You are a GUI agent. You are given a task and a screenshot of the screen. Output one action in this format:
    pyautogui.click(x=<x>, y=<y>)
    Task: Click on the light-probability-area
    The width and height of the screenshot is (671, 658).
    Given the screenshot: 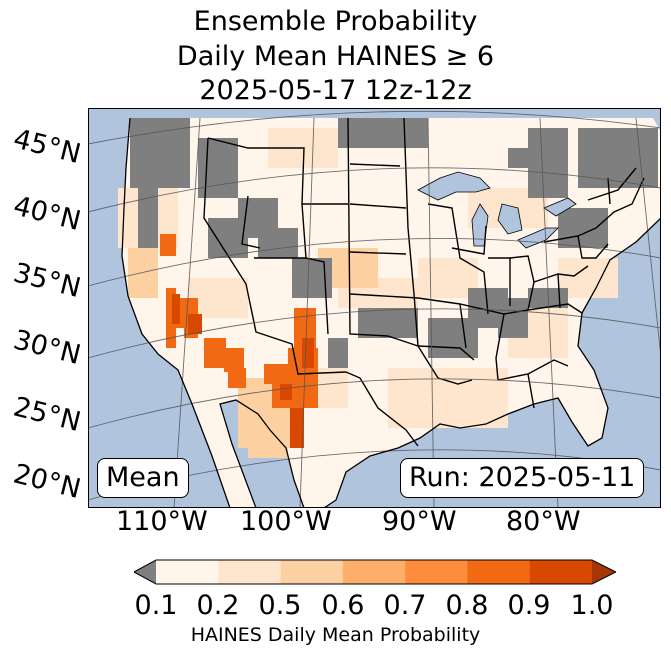 What is the action you would take?
    pyautogui.click(x=448, y=398)
    